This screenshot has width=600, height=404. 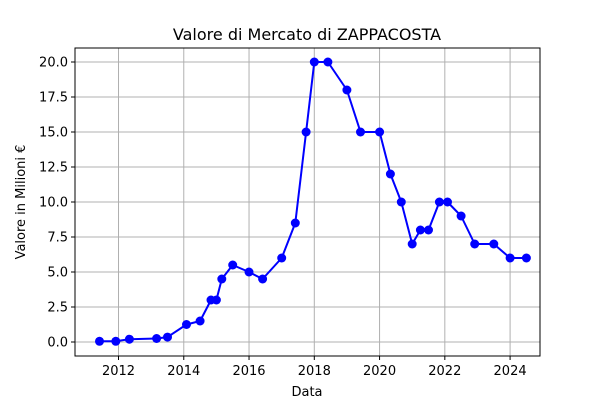 What do you see at coordinates (510, 371) in the screenshot?
I see `x-tick-label: 2024` at bounding box center [510, 371].